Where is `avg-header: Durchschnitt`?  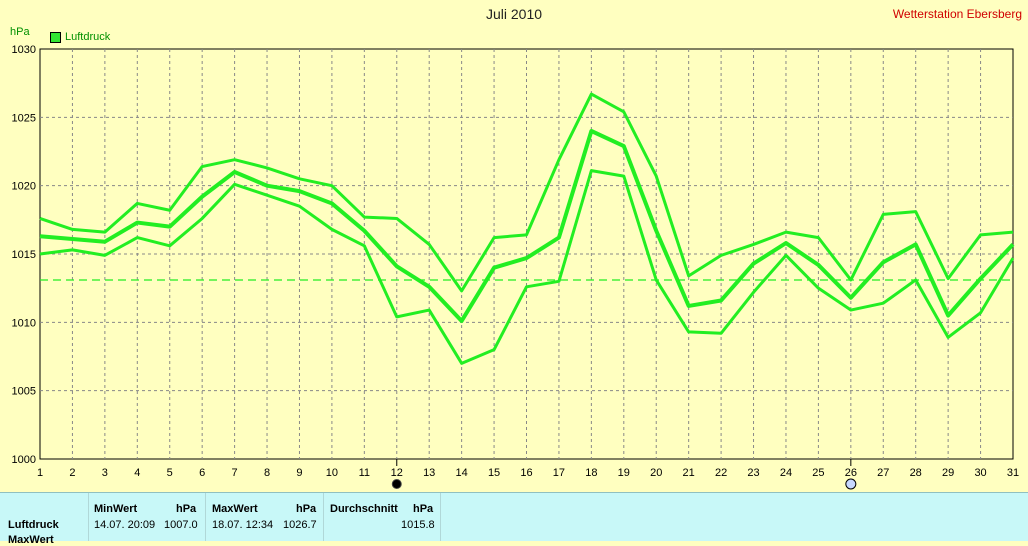 avg-header: Durchschnitt is located at coordinates (364, 509).